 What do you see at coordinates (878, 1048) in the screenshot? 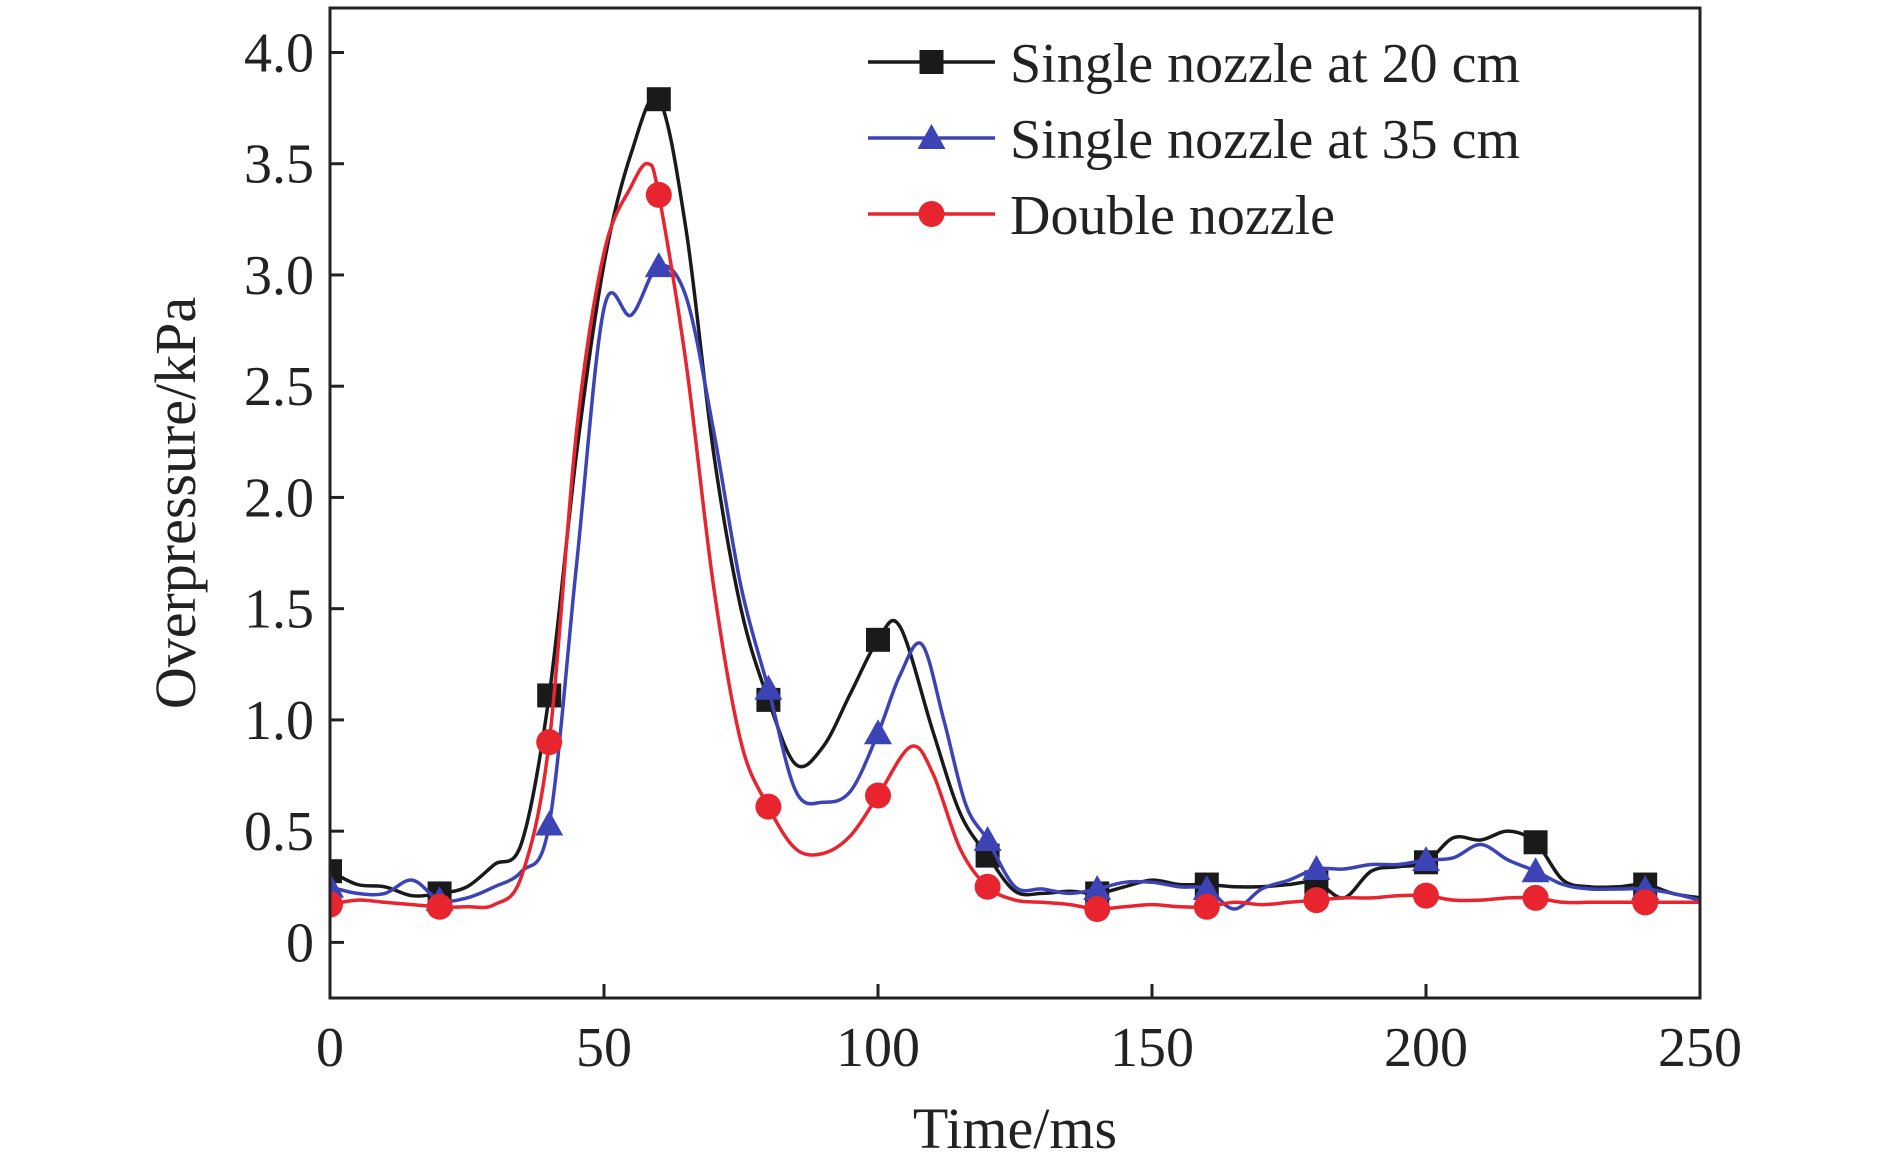
I see `x-tick-label-3: 100` at bounding box center [878, 1048].